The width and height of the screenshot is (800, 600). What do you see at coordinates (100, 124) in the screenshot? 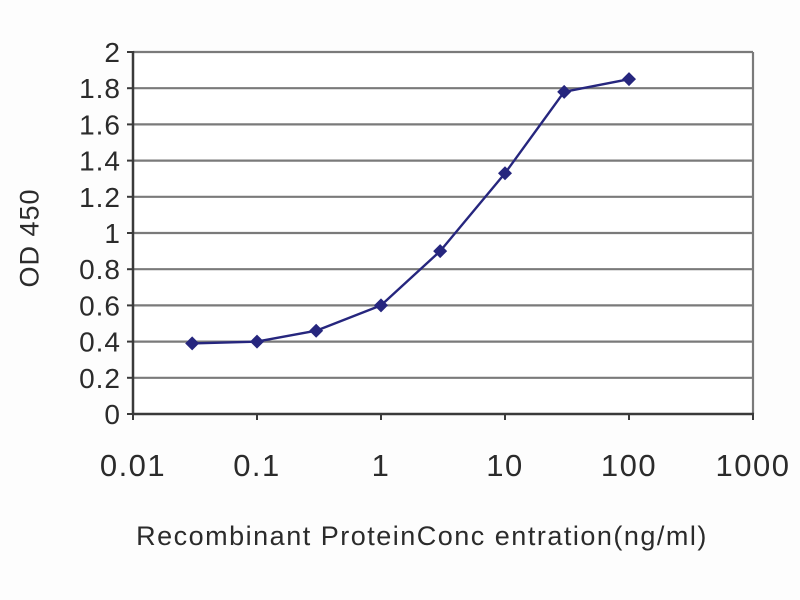
I see `y-tick-label: 1.6` at bounding box center [100, 124].